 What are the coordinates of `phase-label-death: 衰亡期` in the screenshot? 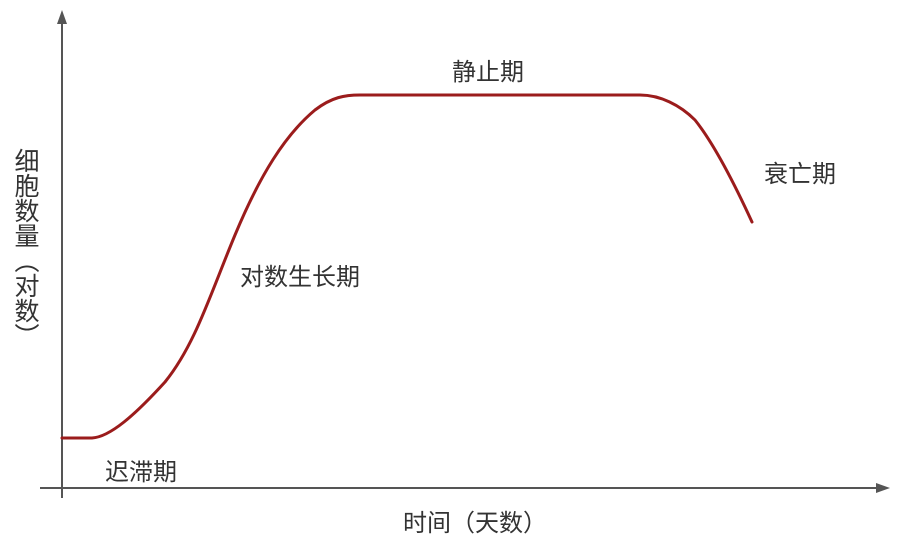 It's located at (800, 174).